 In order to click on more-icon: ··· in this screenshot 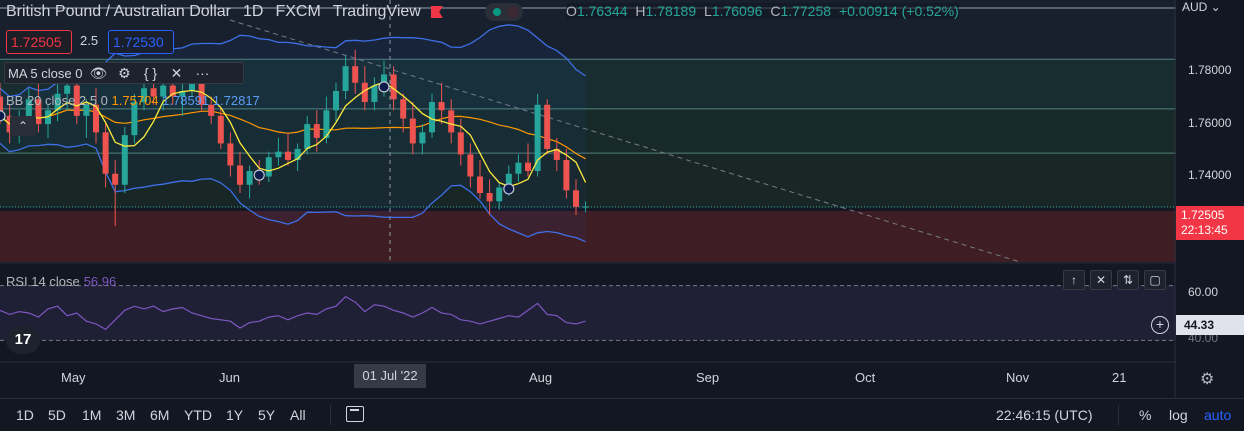, I will do `click(202, 73)`.